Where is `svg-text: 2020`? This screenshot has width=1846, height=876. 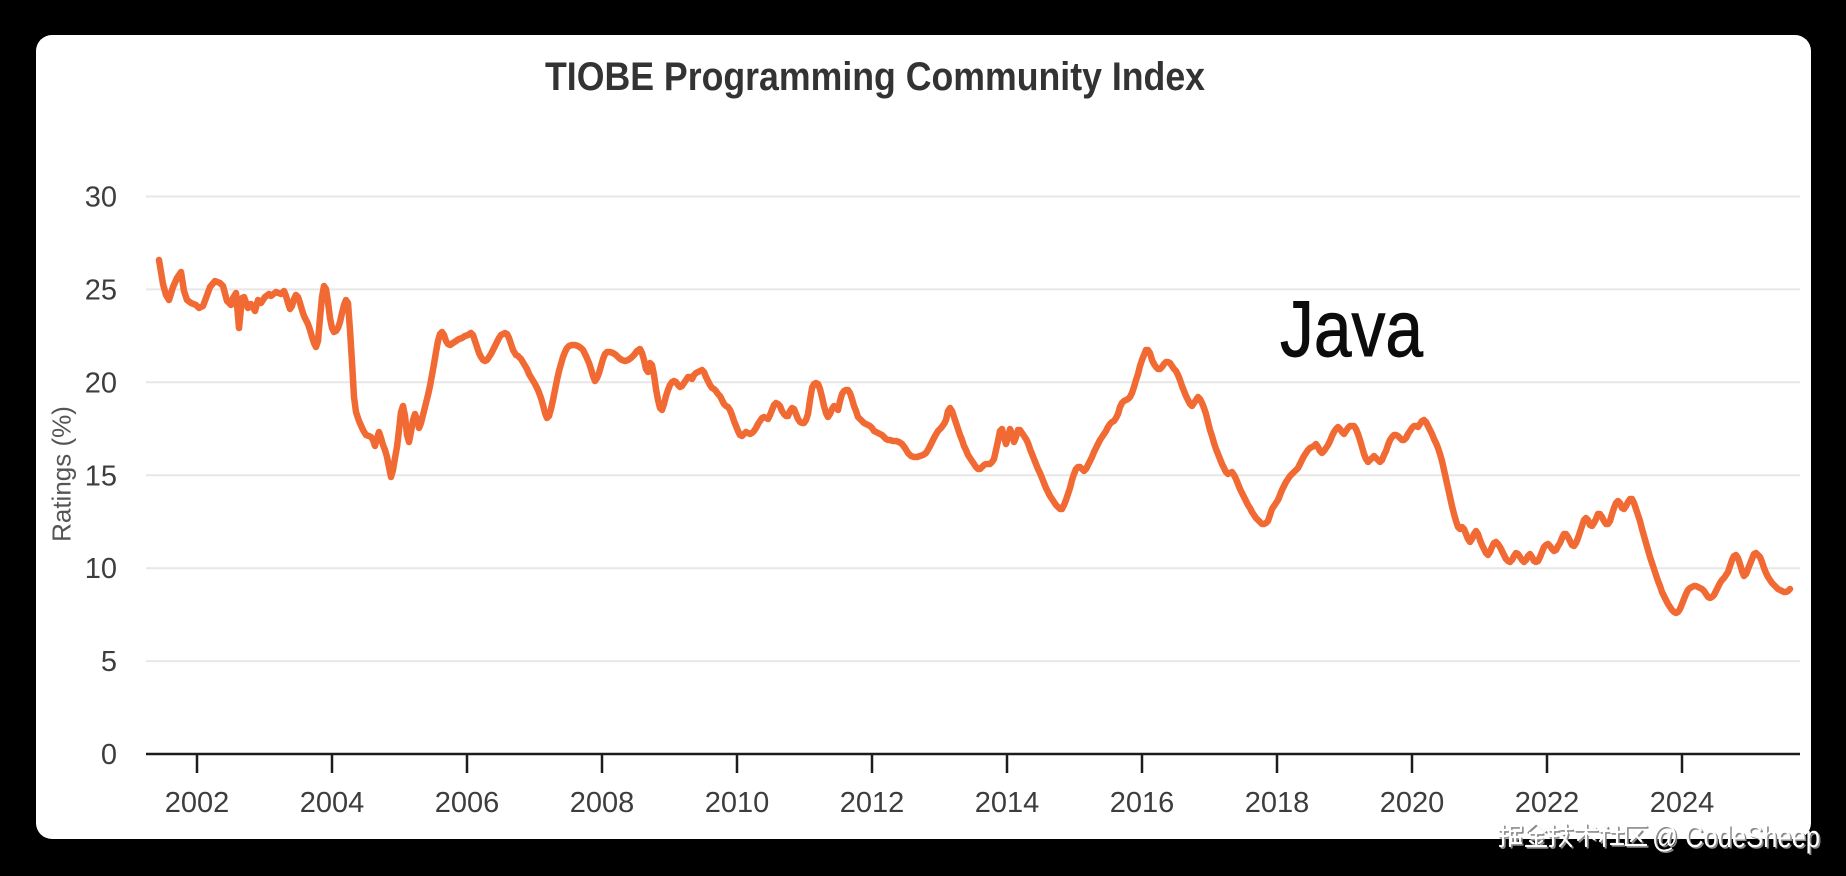 svg-text: 2020 is located at coordinates (1412, 803).